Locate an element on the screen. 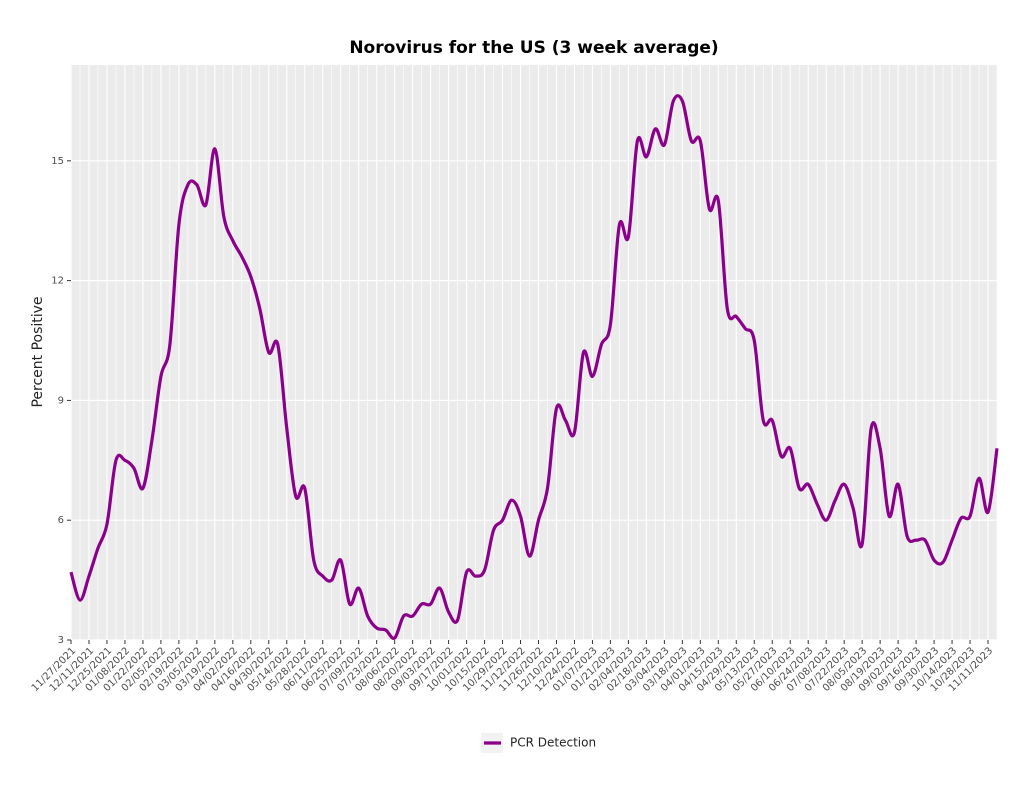  chart-title: Norovirus for the US (3 week average) is located at coordinates (533, 48).